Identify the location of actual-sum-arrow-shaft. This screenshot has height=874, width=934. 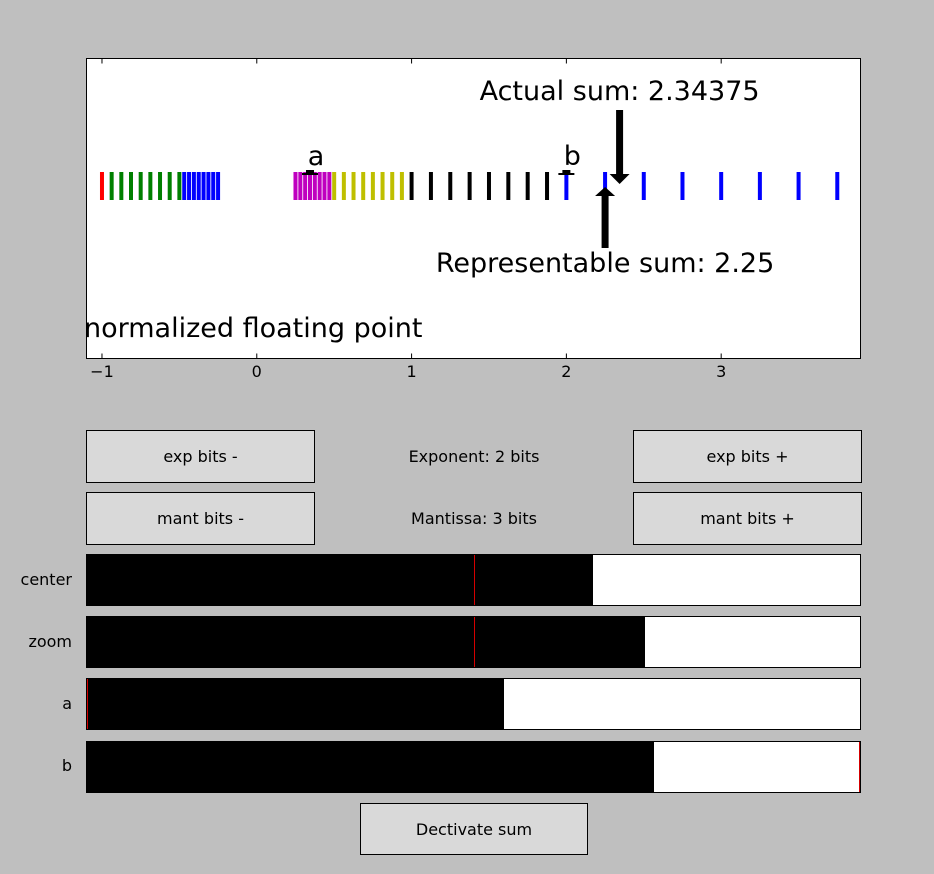
(620, 142).